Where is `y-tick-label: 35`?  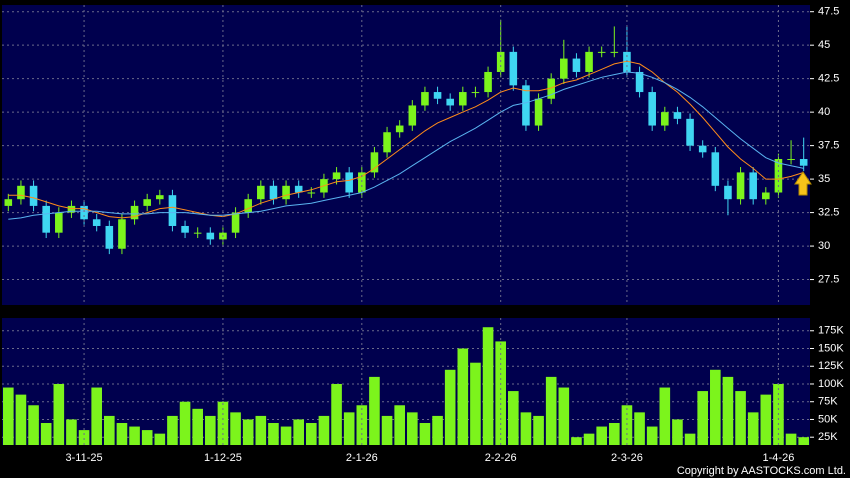
y-tick-label: 35 is located at coordinates (824, 179).